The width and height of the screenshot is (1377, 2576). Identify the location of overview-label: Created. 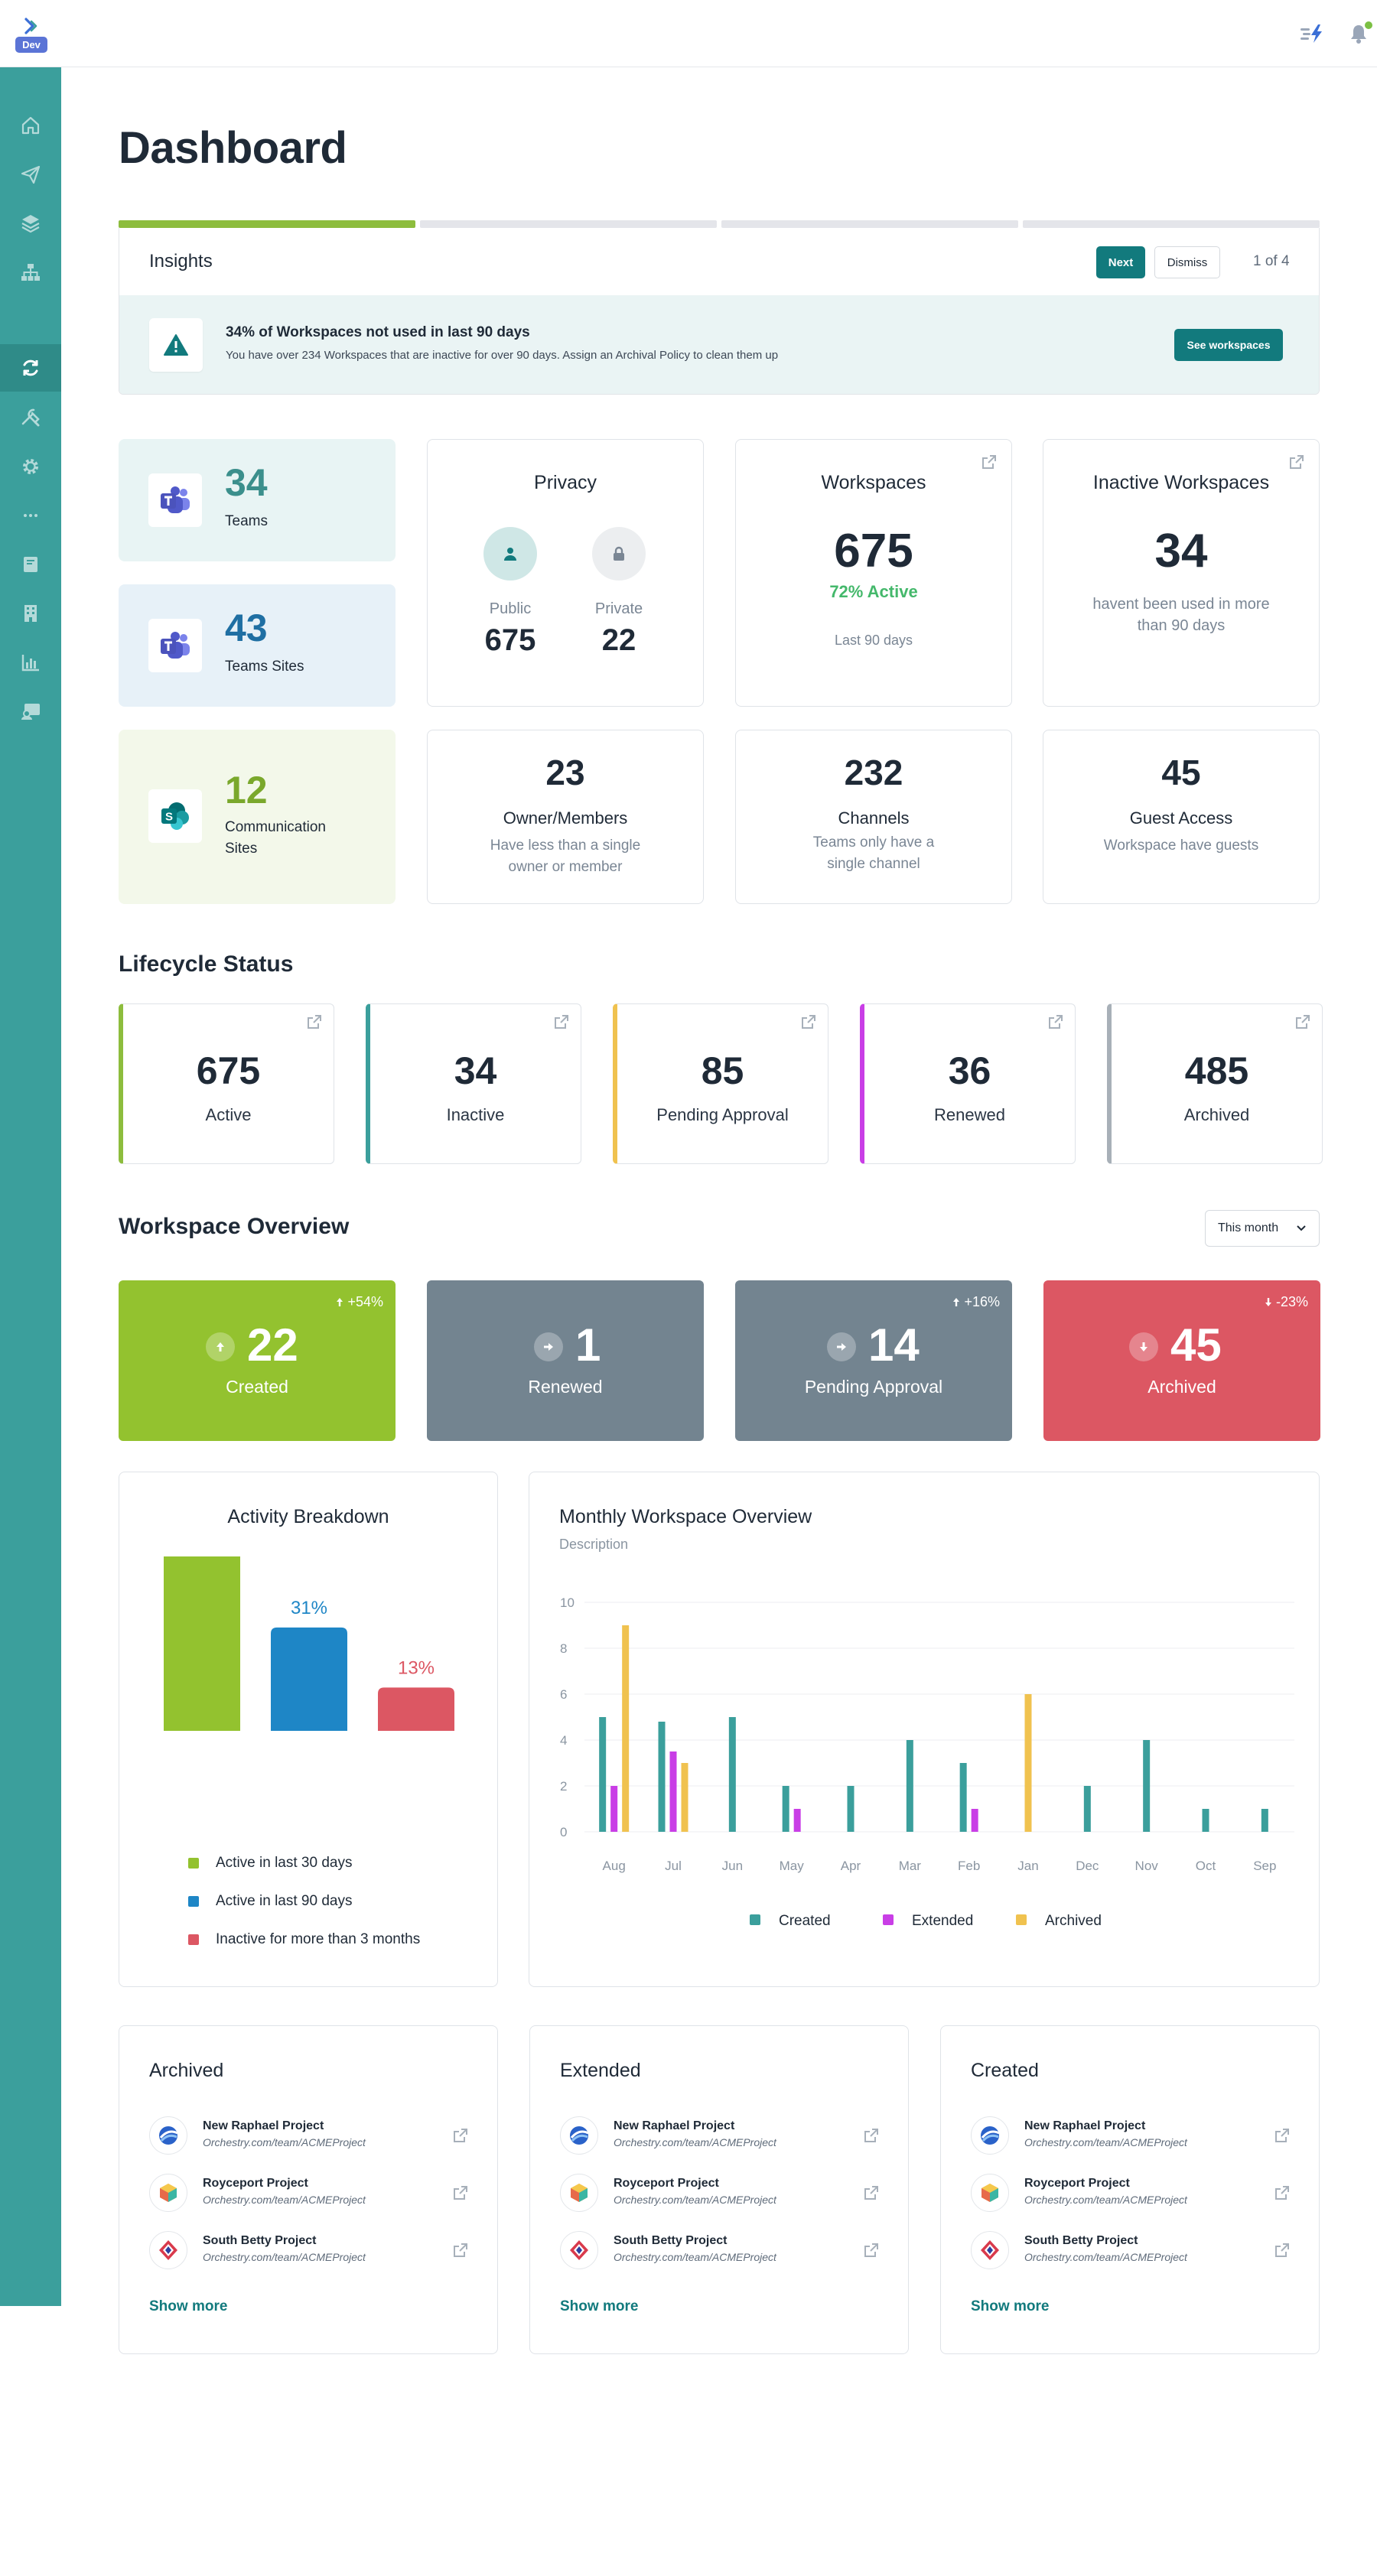
(257, 1387).